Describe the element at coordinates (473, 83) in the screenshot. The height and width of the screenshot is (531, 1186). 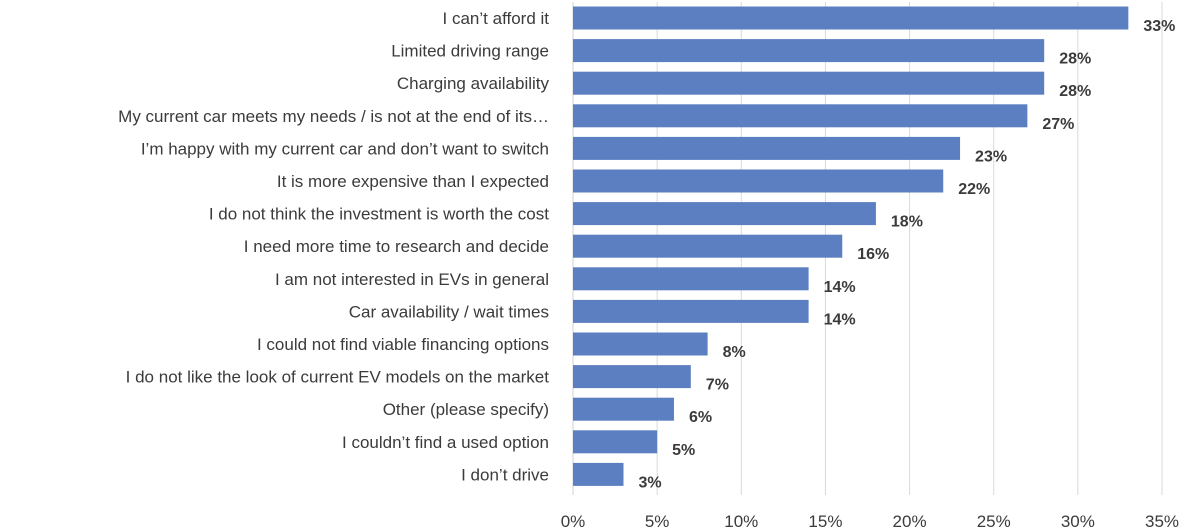
I see `category-label: Charging availability` at that location.